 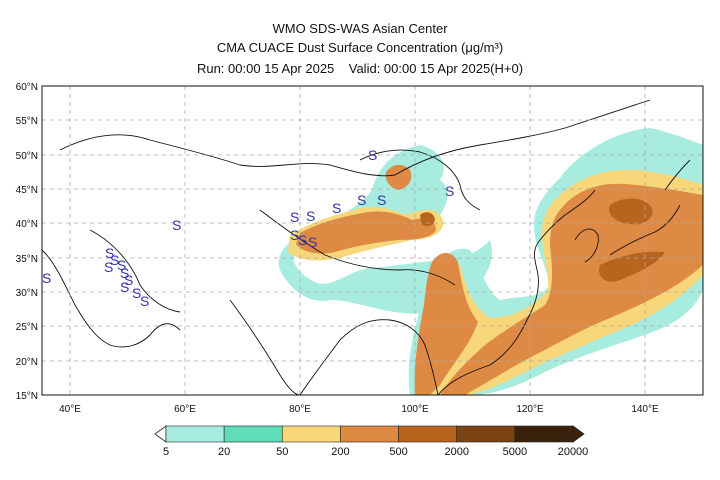 I want to click on dust-orange-north, so click(x=366, y=232).